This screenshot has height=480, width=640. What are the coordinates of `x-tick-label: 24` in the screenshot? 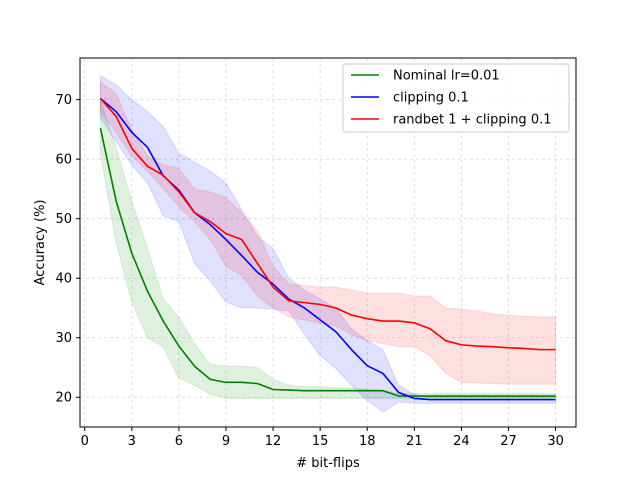 It's located at (461, 441).